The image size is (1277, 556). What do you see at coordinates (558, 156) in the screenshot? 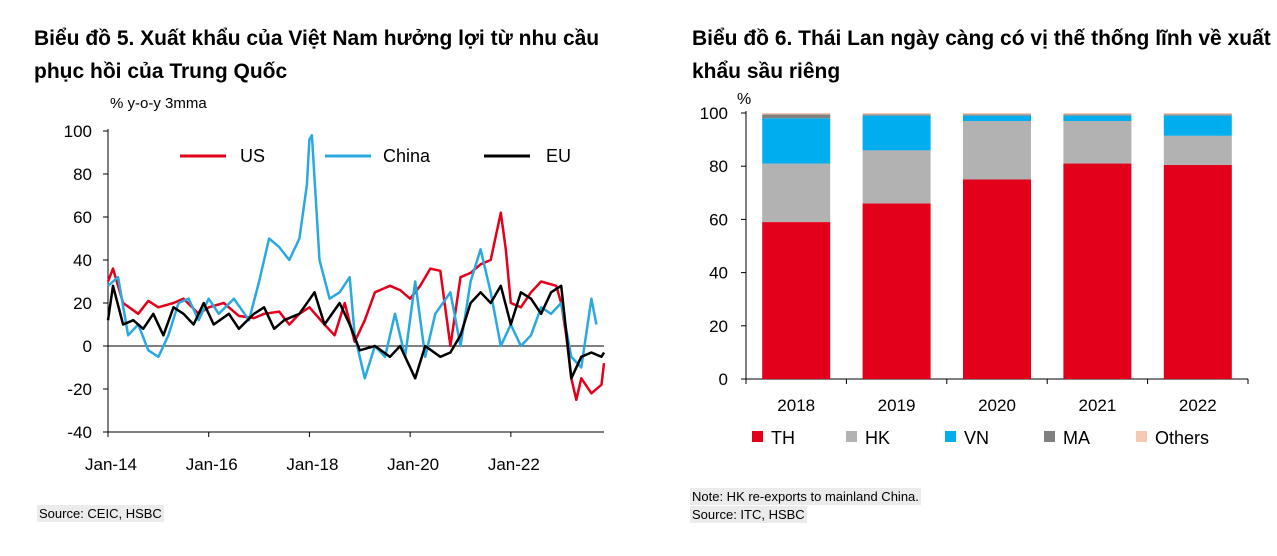
I see `legend-label-eu: EU` at bounding box center [558, 156].